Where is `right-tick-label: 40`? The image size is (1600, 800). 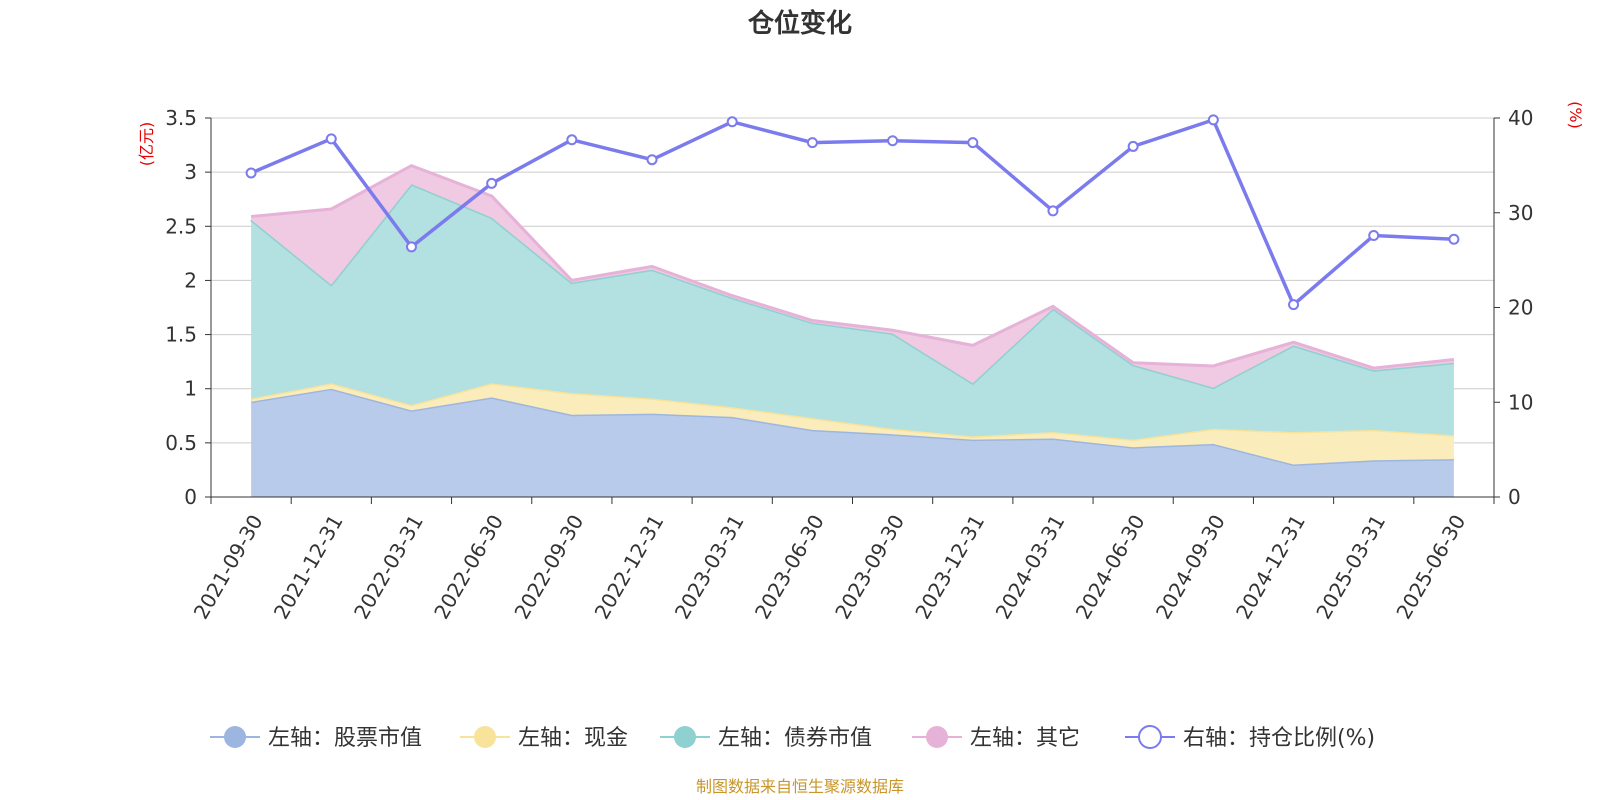 right-tick-label: 40 is located at coordinates (1520, 118).